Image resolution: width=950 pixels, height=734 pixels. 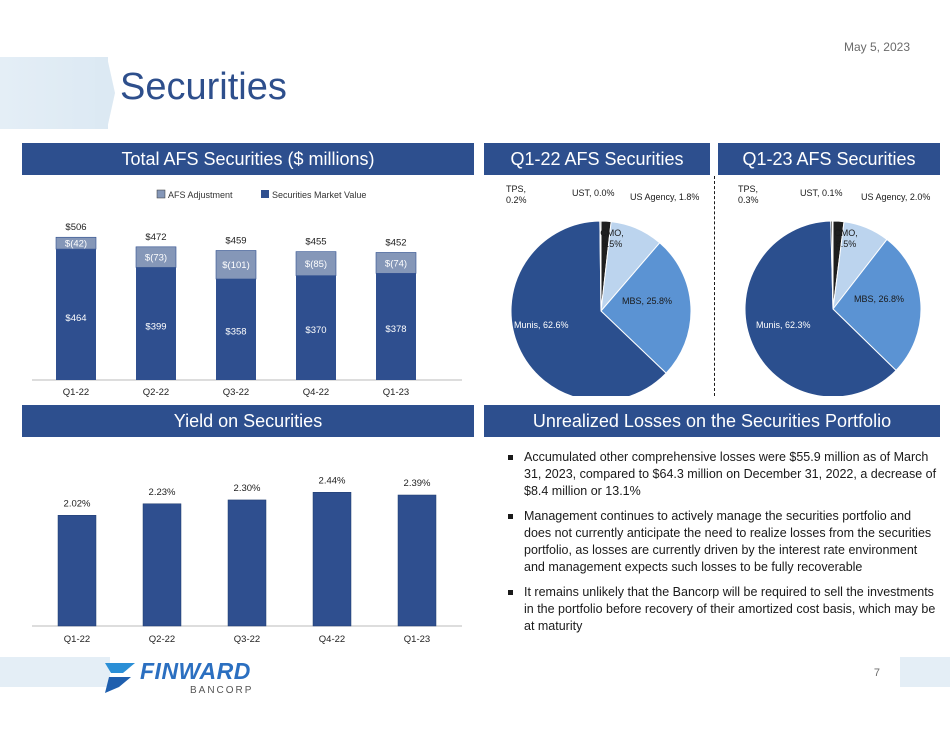 I want to click on bar-label-afs-adjustment: $(73), so click(x=156, y=258).